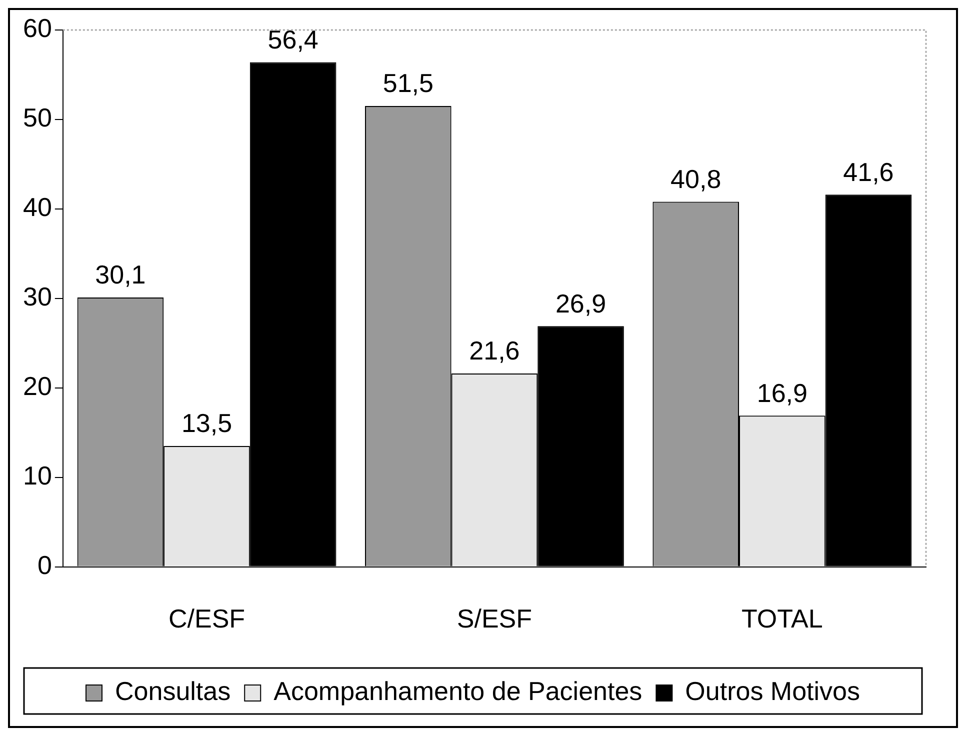 The width and height of the screenshot is (972, 739). I want to click on y-tick-label: 60, so click(37, 28).